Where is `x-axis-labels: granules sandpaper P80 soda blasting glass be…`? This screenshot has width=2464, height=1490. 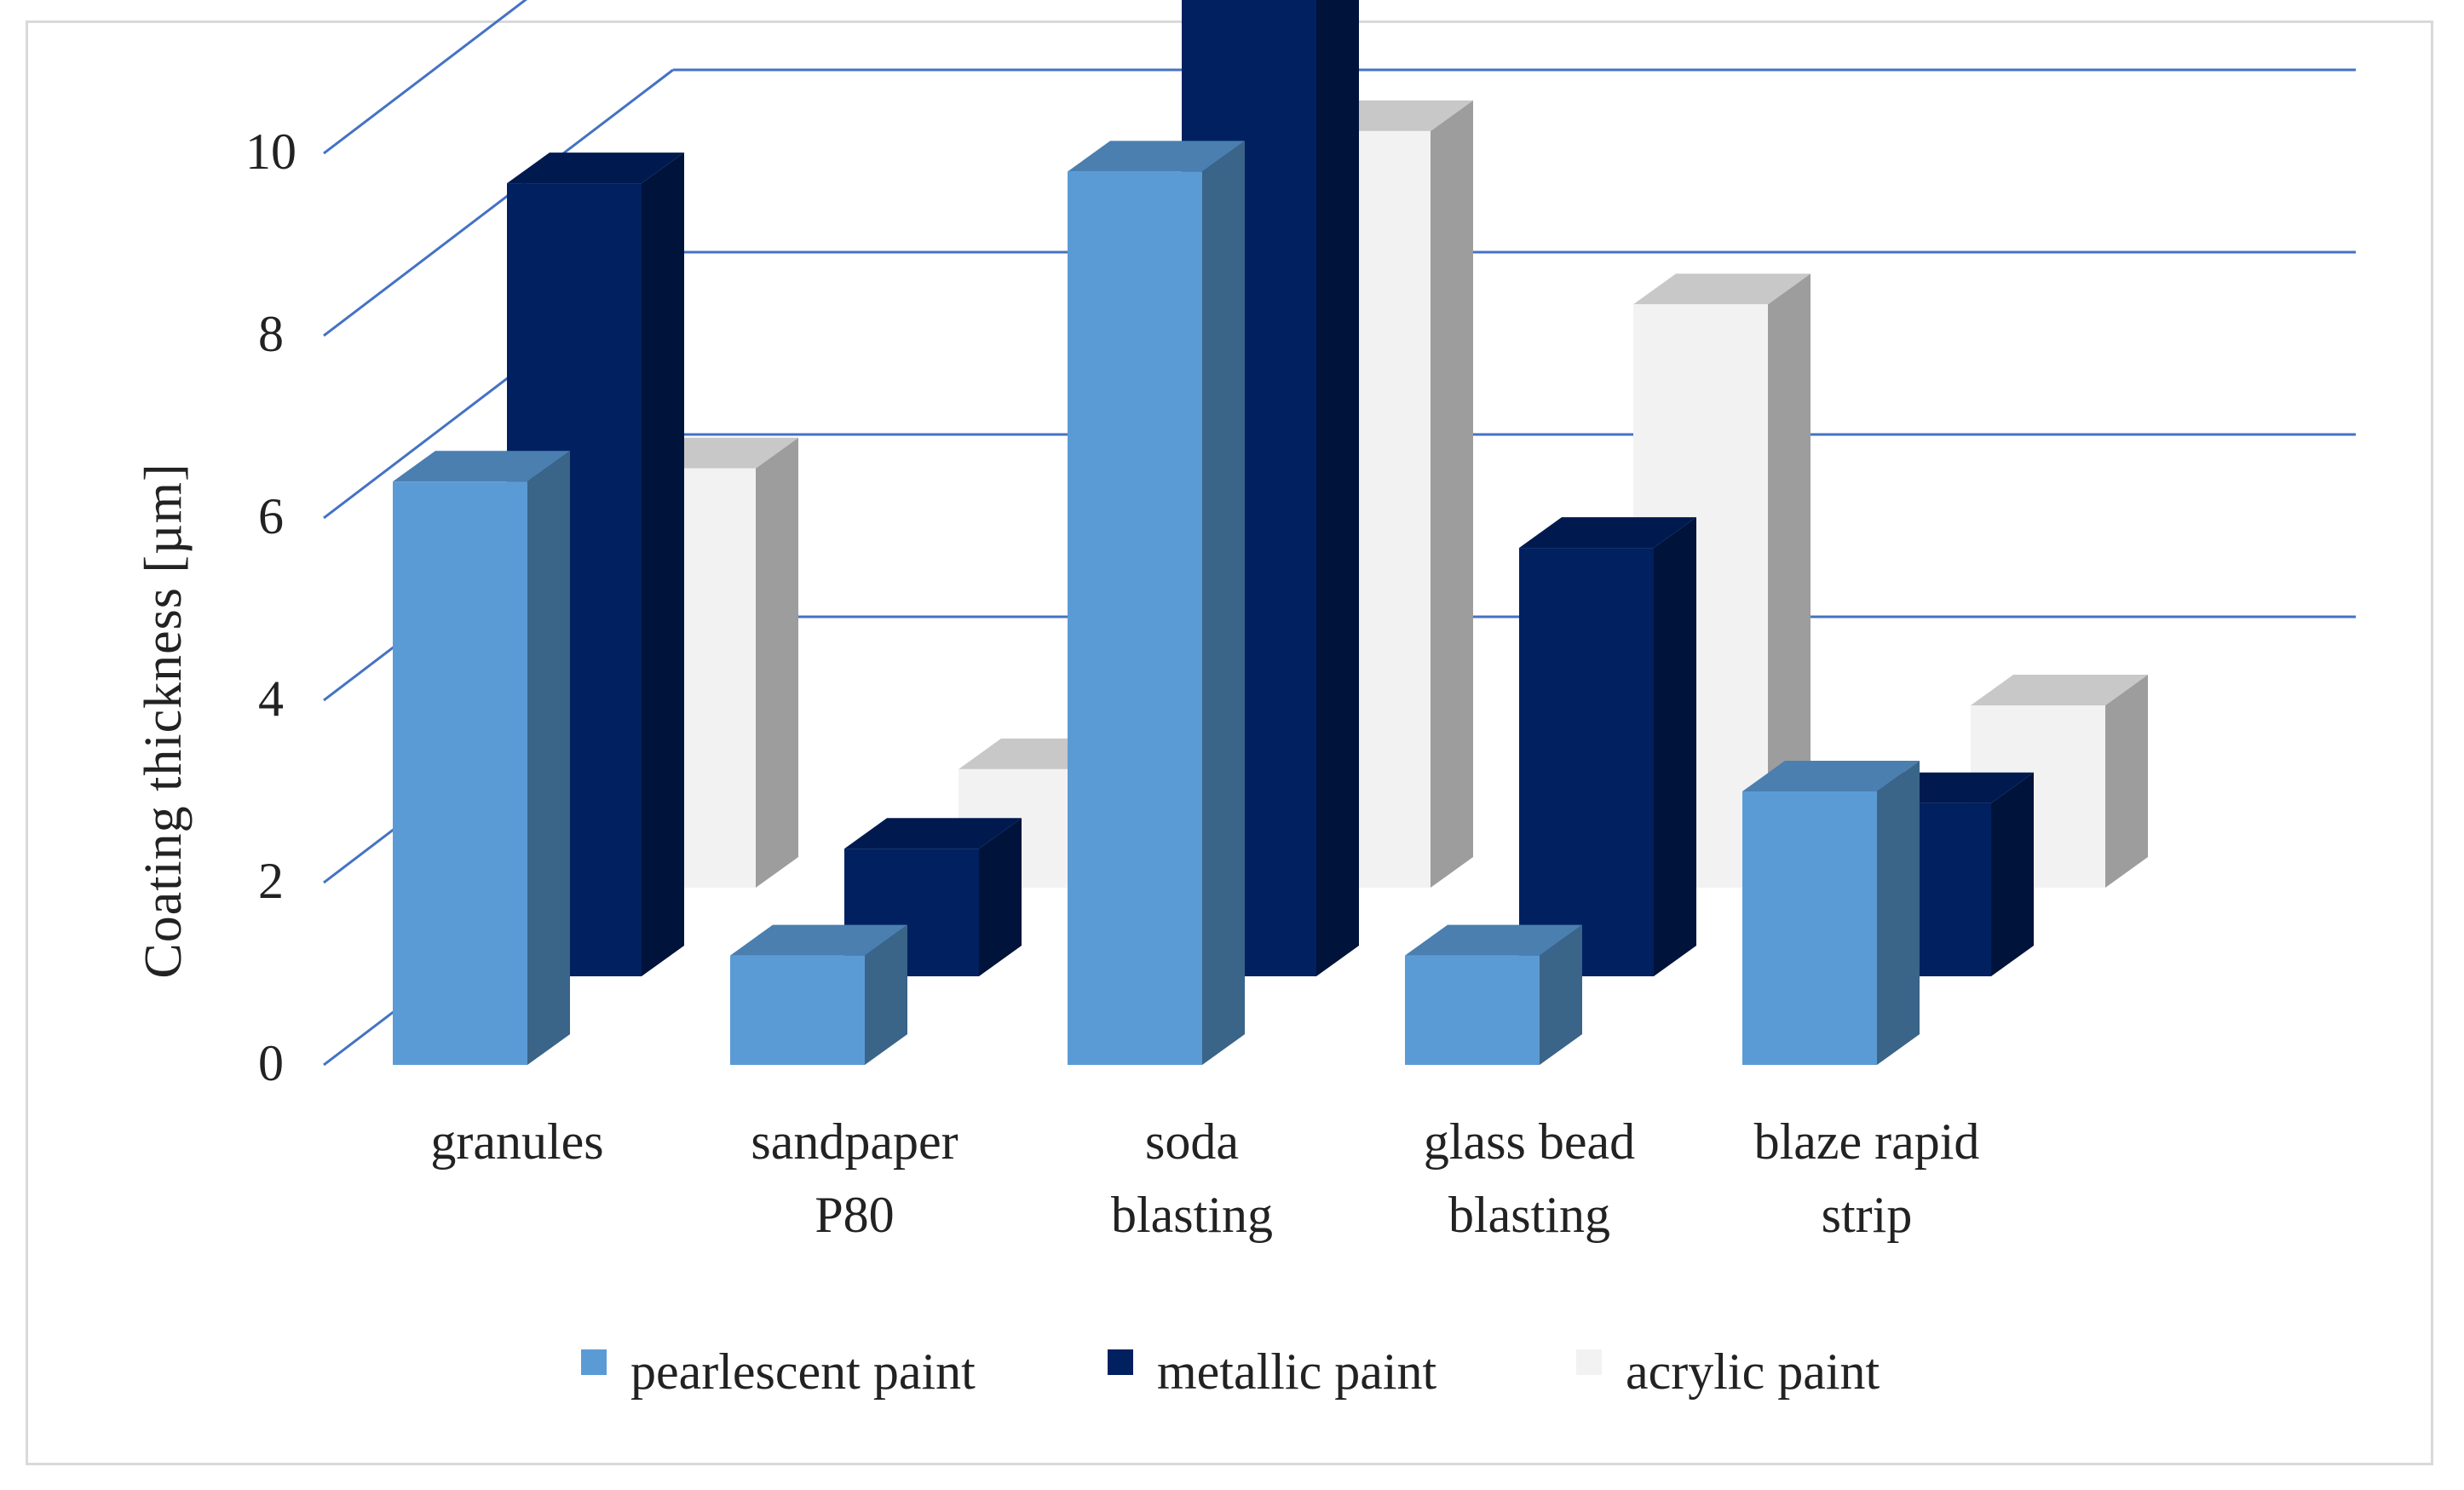 x-axis-labels: granules sandpaper P80 soda blasting glass be… is located at coordinates (1204, 1178).